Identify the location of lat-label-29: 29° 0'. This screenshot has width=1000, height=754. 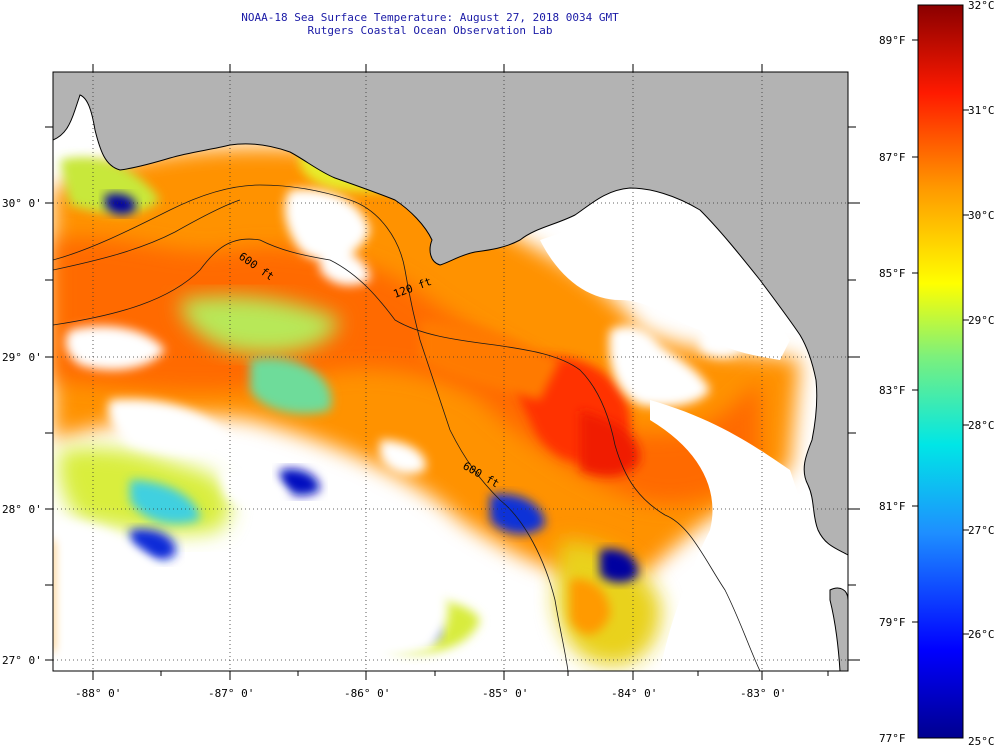
(22, 357).